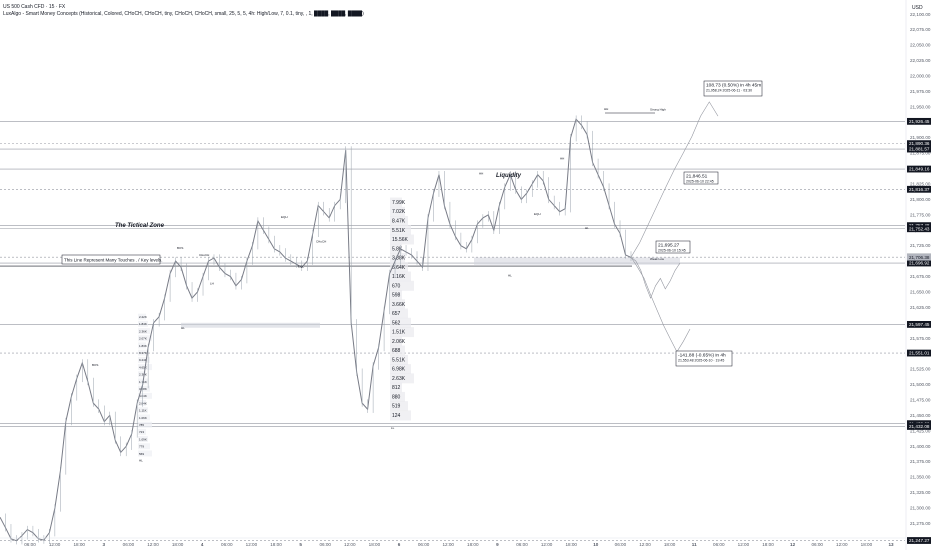 The image size is (932, 550). Describe the element at coordinates (399, 333) in the screenshot. I see `volume-profile-label: 1.51K` at that location.